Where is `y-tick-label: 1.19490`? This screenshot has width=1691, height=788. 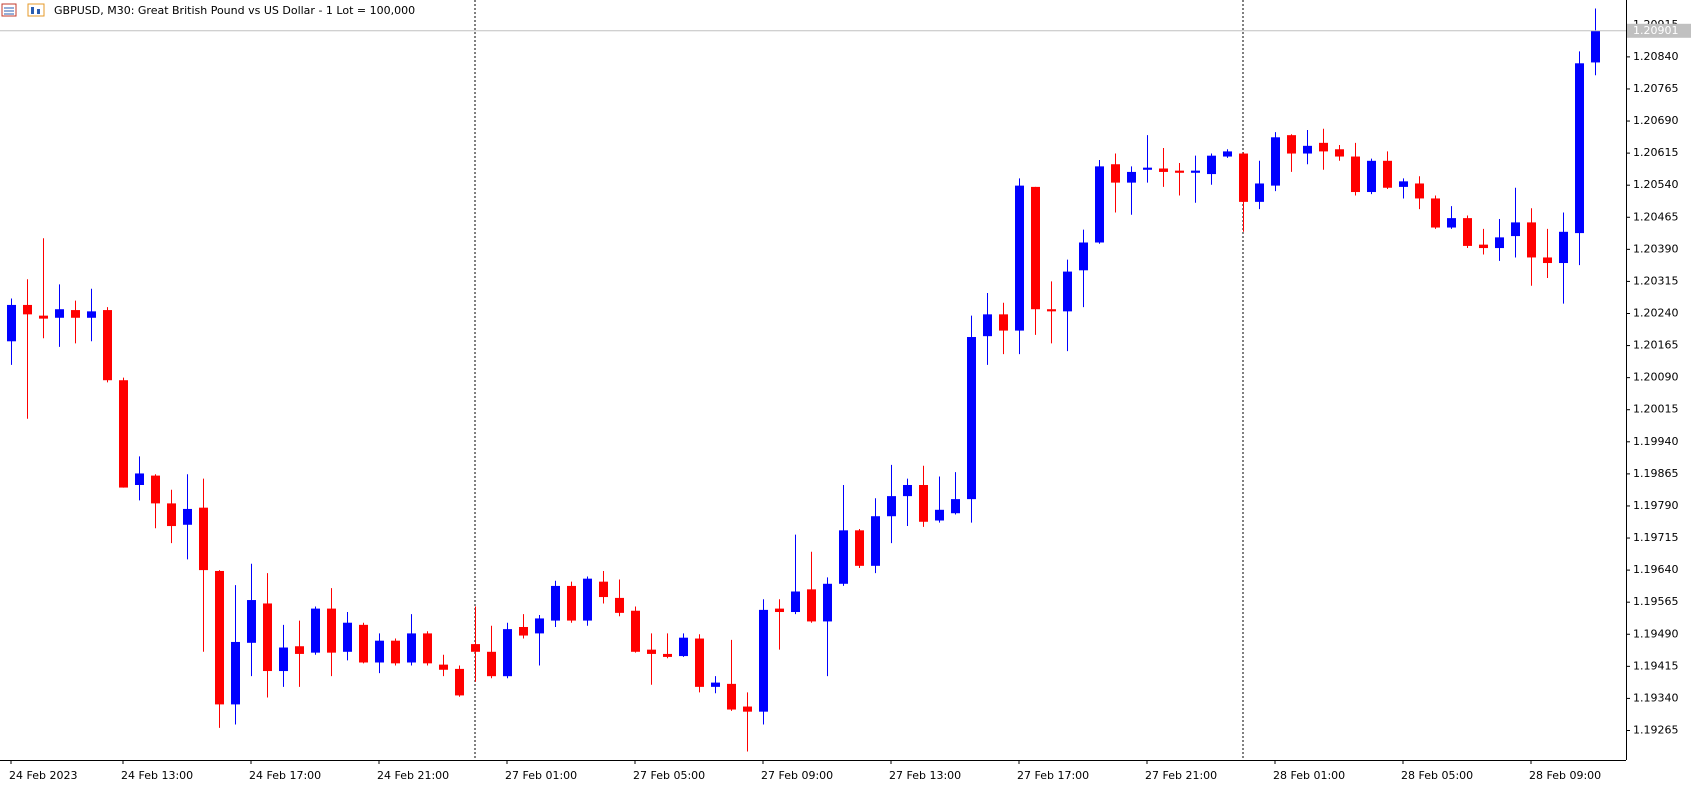 y-tick-label: 1.19490 is located at coordinates (1656, 633).